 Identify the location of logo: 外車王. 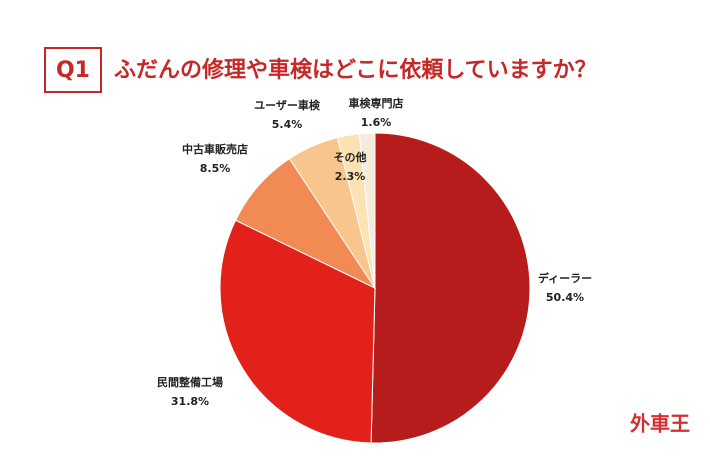
(660, 424).